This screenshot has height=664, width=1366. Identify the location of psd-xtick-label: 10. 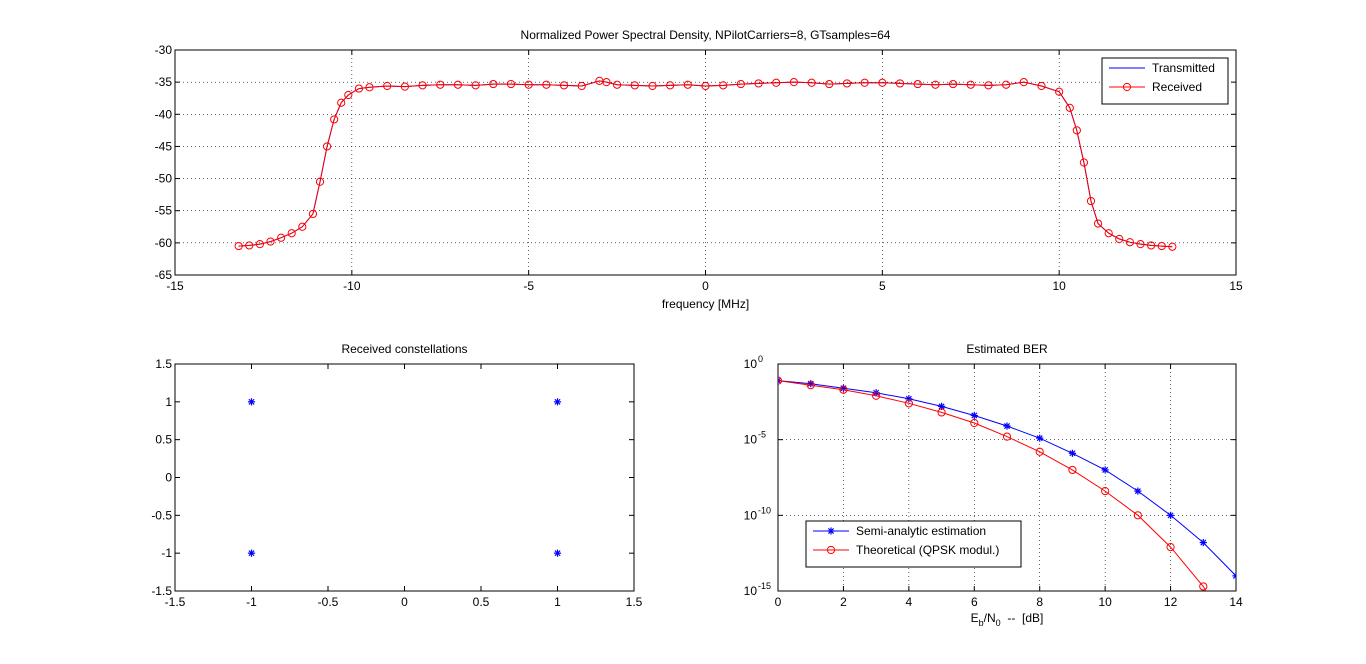
(1059, 286).